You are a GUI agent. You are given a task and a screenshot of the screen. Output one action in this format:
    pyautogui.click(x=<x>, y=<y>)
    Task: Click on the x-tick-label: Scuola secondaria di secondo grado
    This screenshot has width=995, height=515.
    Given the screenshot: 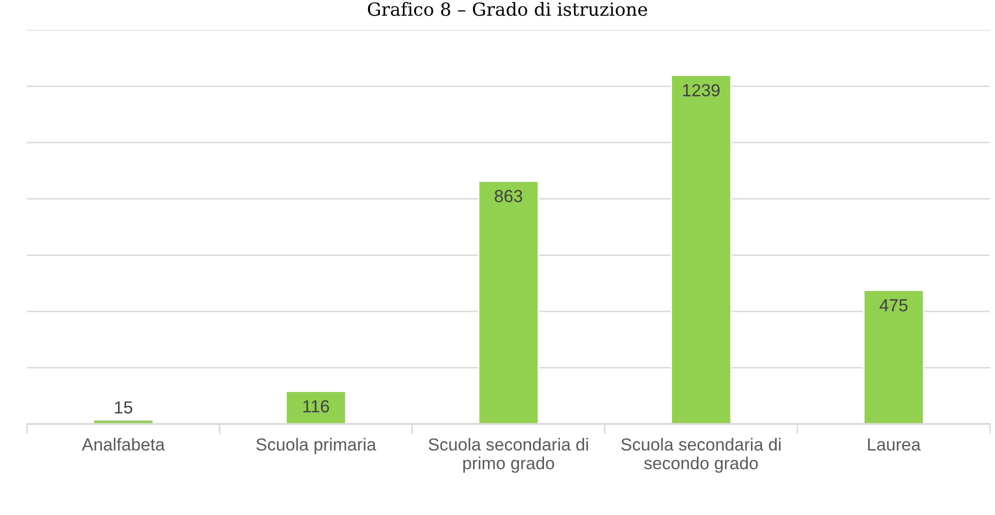 What is the action you would take?
    pyautogui.click(x=701, y=455)
    